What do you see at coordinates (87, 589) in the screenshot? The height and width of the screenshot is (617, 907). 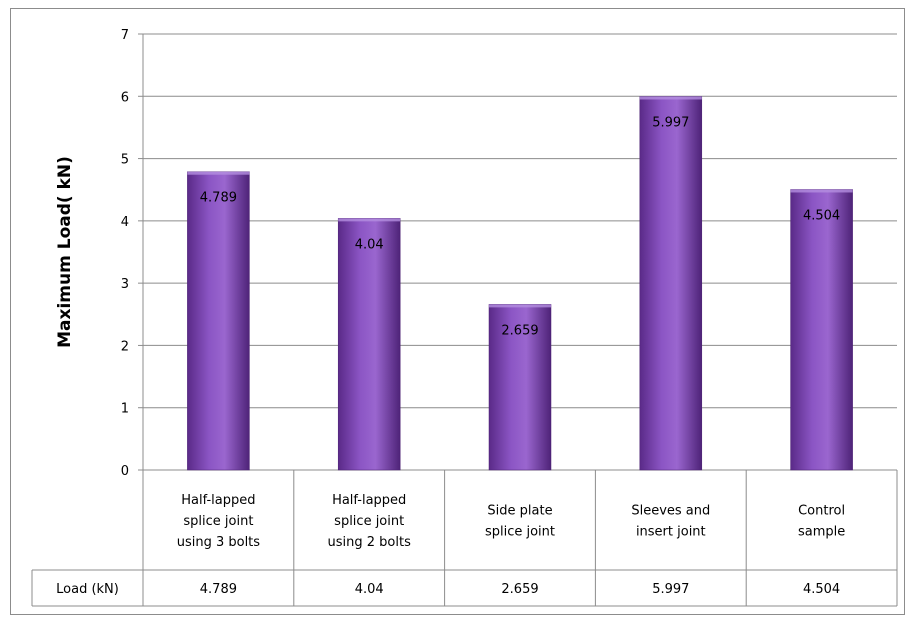 I see `table-series-label: Load (kN)` at bounding box center [87, 589].